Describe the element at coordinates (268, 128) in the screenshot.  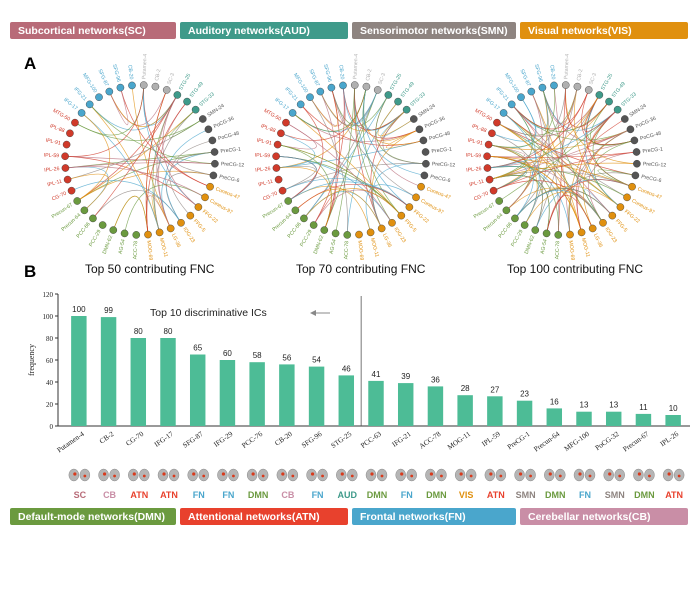
I see `circos-node-label: IPL-88` at that location.